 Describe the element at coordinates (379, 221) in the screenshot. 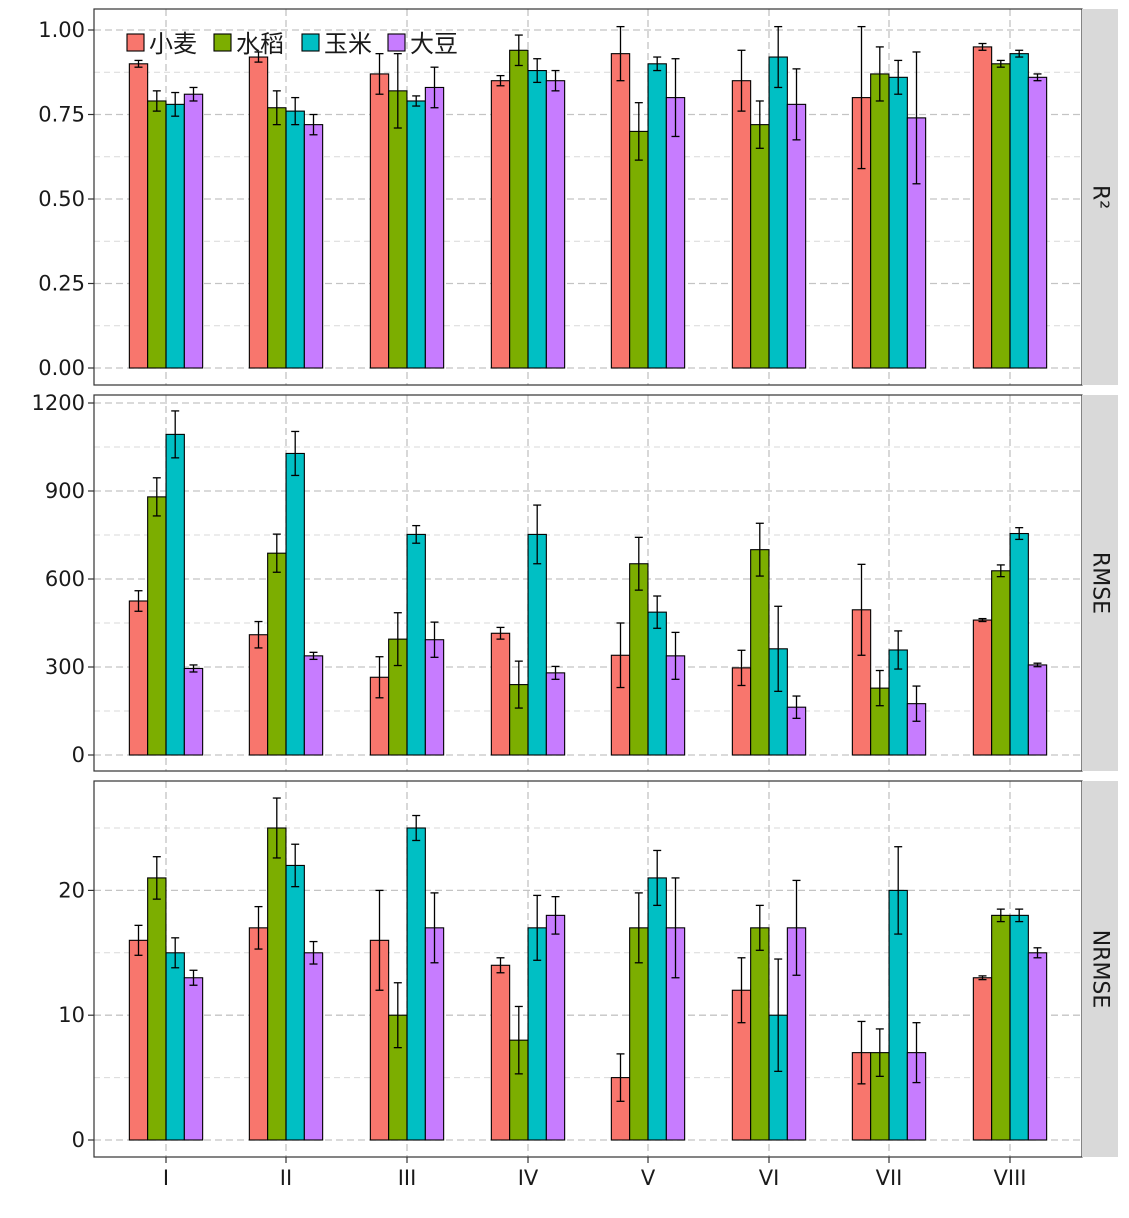

I see `bar-小麦-III` at that location.